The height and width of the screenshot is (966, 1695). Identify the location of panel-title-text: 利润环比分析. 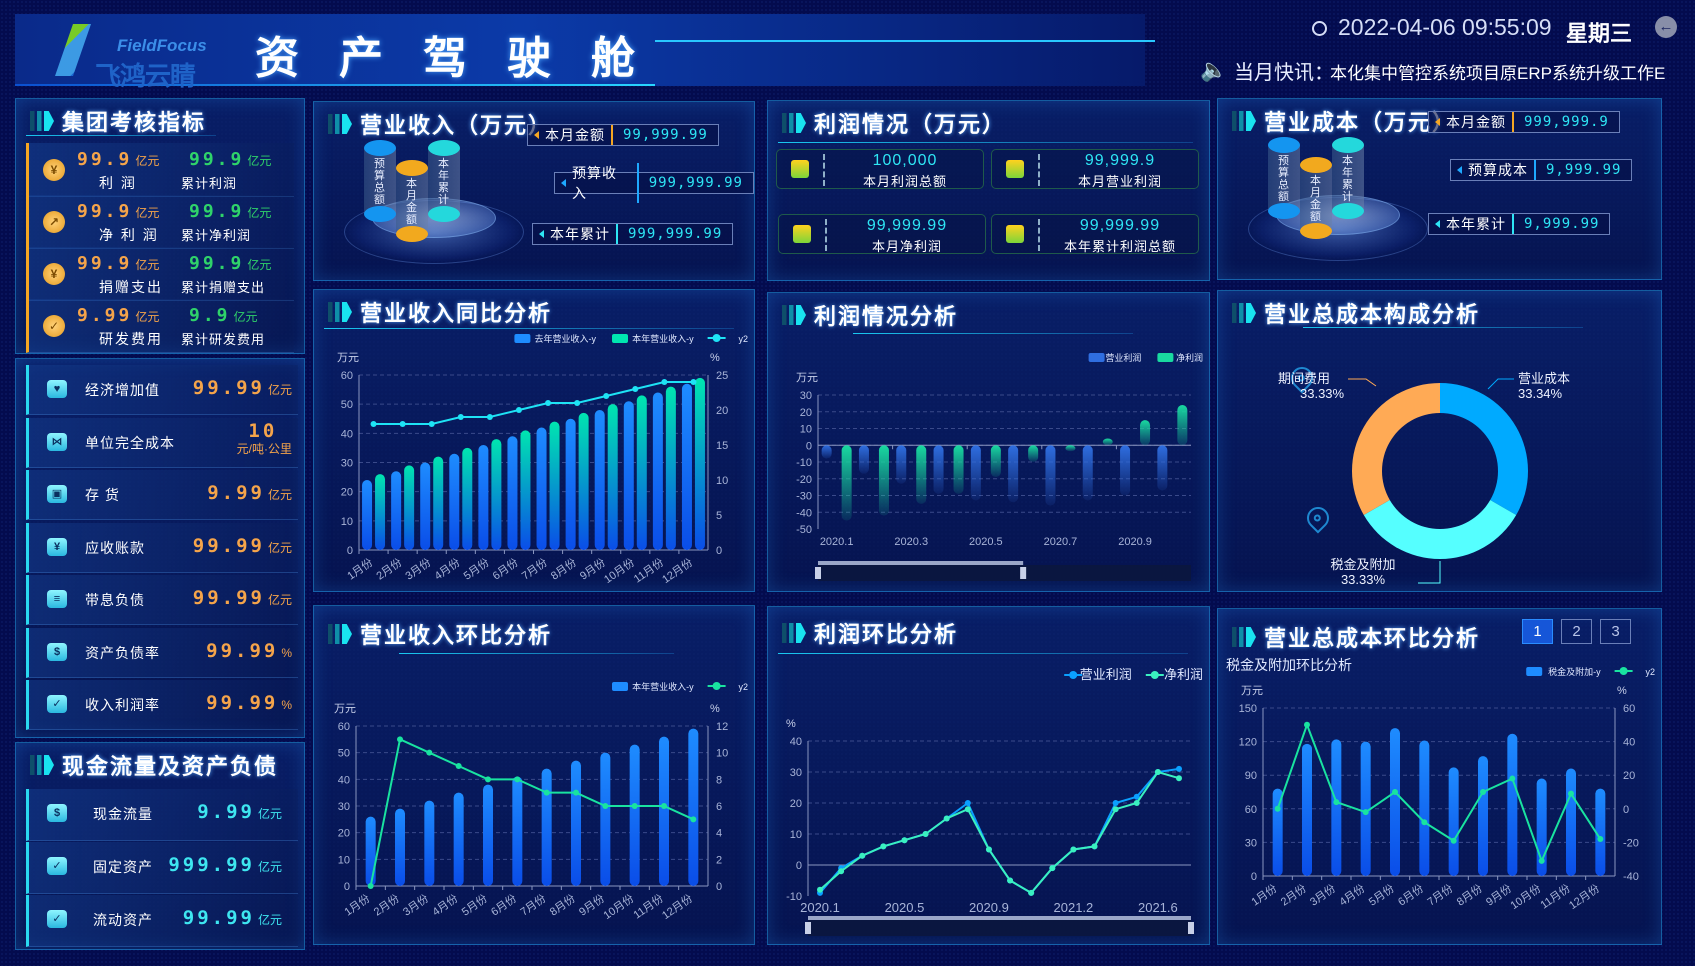
(886, 634).